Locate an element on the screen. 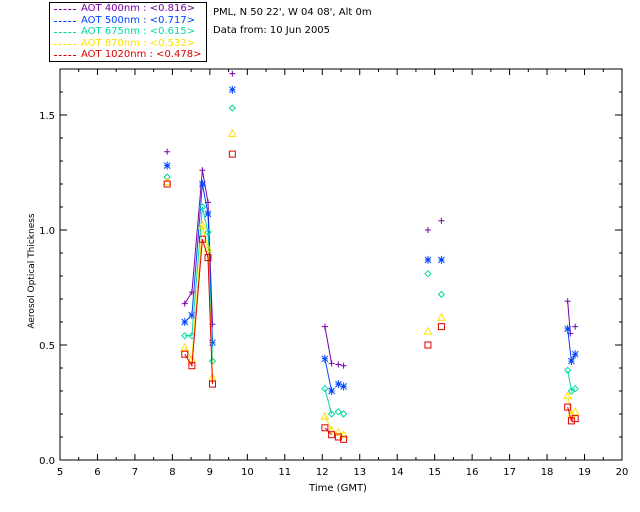 This screenshot has height=512, width=640. x-tick-label: 9 is located at coordinates (210, 472).